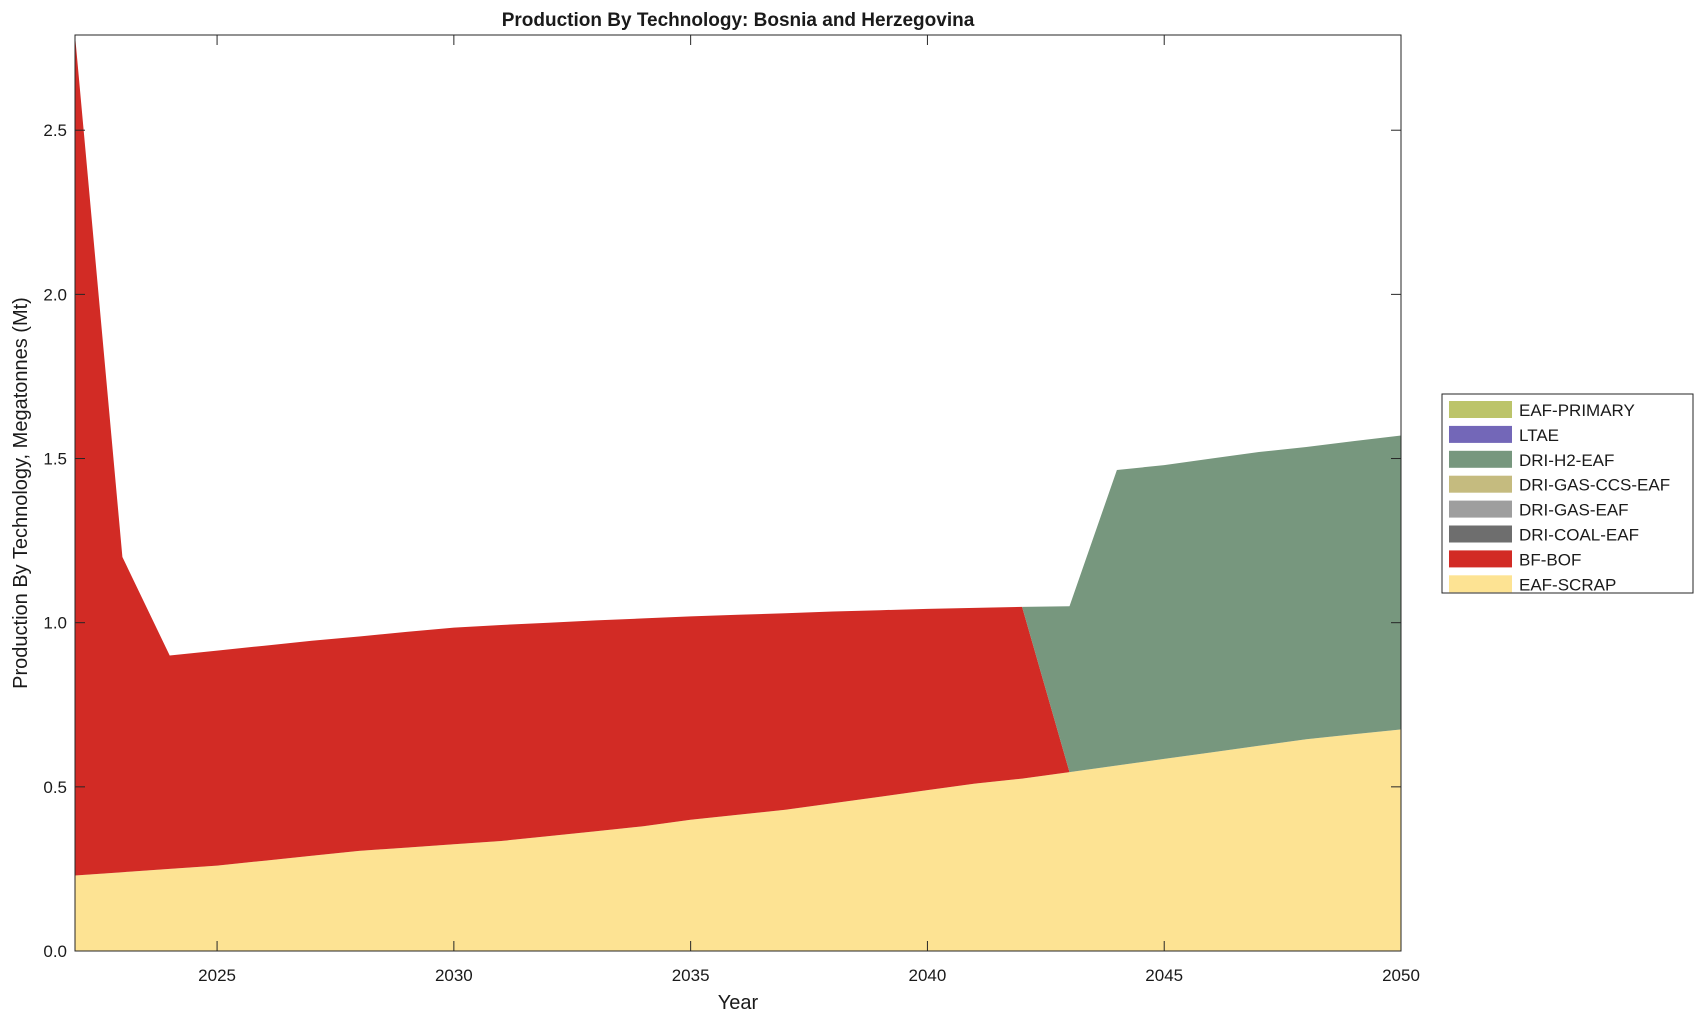 The width and height of the screenshot is (1703, 1025). Describe the element at coordinates (55, 459) in the screenshot. I see `y-tick-label: 1.5` at that location.